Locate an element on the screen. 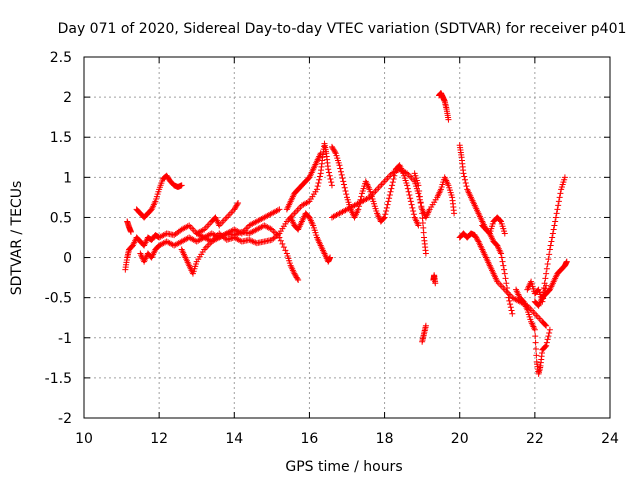 The image size is (640, 485). x-tick-label: 22 is located at coordinates (535, 439).